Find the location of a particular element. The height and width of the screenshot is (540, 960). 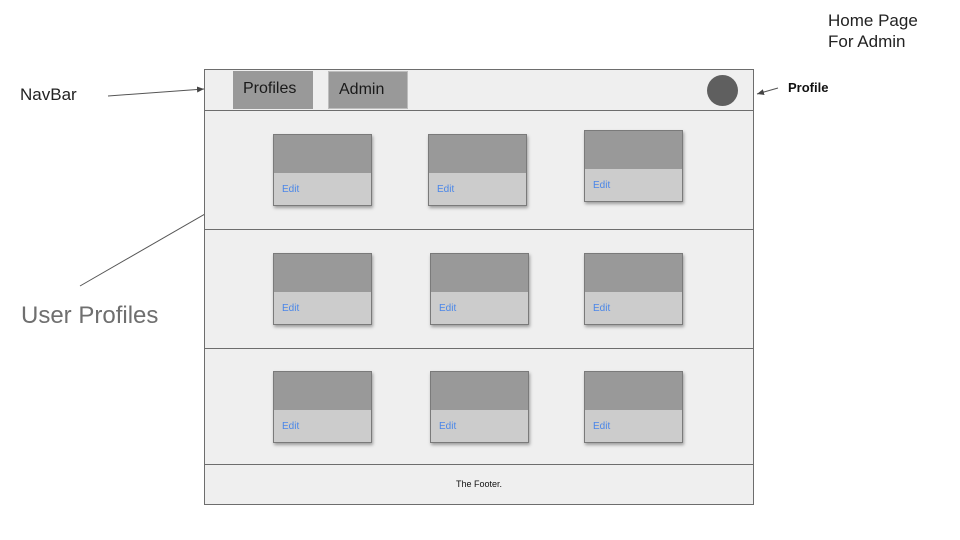

profile-avatar is located at coordinates (722, 90).